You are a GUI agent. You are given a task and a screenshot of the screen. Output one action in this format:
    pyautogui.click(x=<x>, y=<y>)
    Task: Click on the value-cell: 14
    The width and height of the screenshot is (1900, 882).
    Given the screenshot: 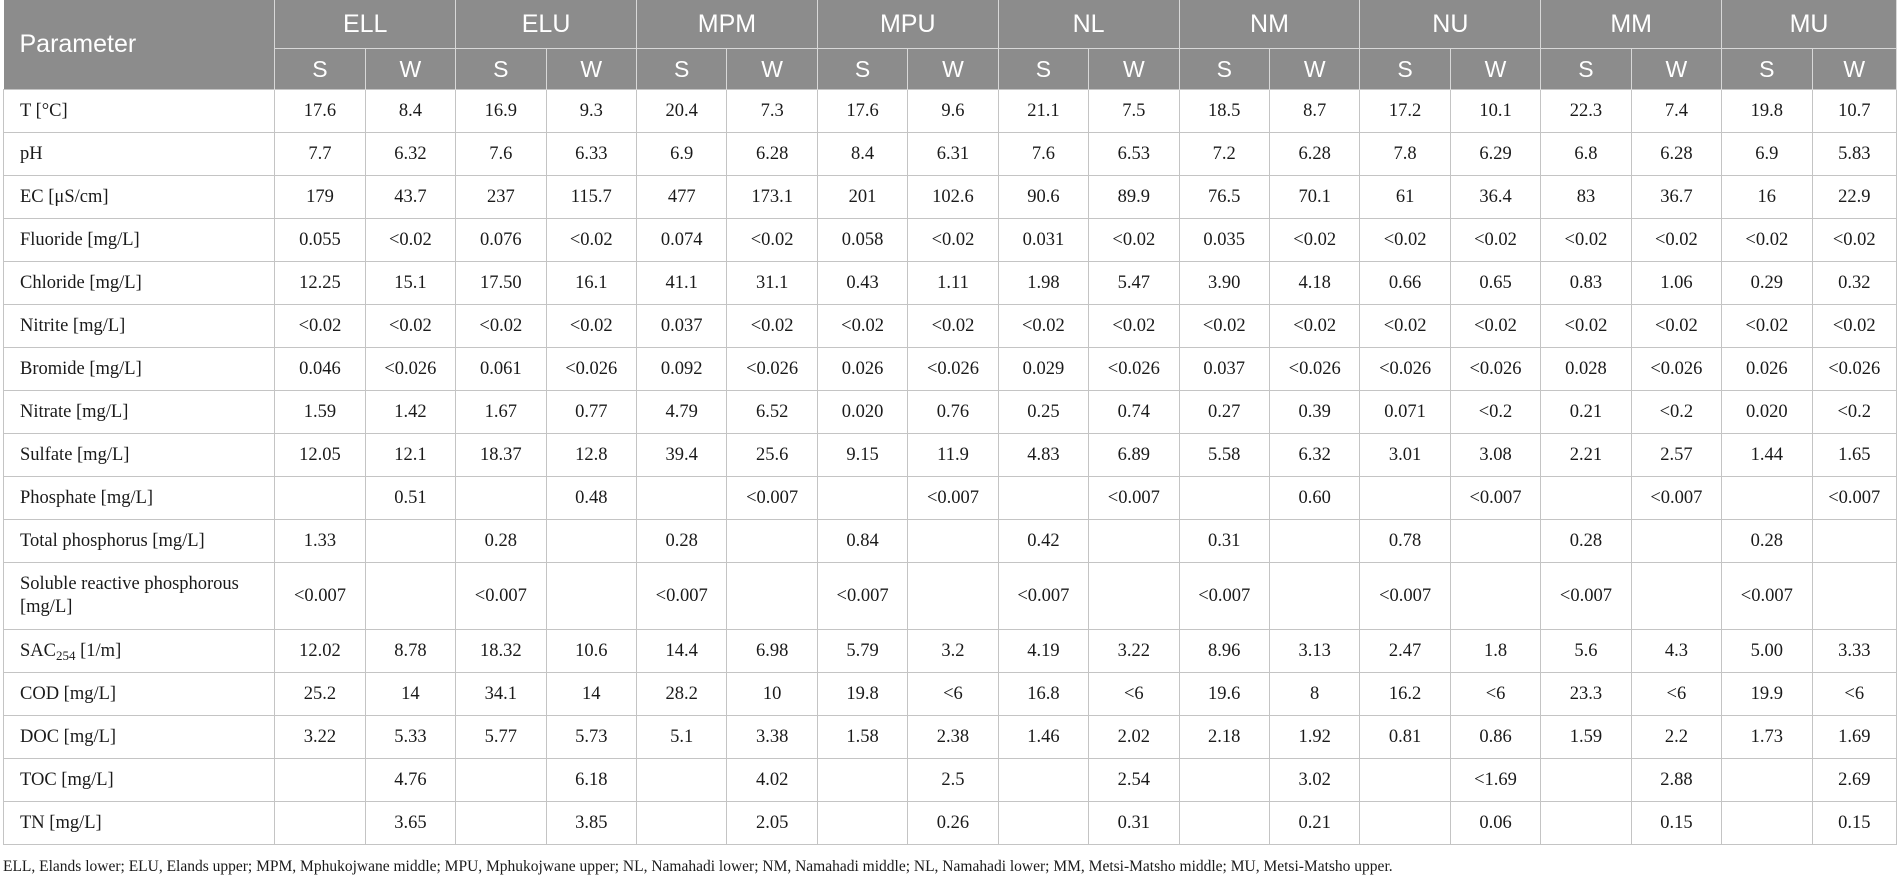 What is the action you would take?
    pyautogui.click(x=410, y=694)
    